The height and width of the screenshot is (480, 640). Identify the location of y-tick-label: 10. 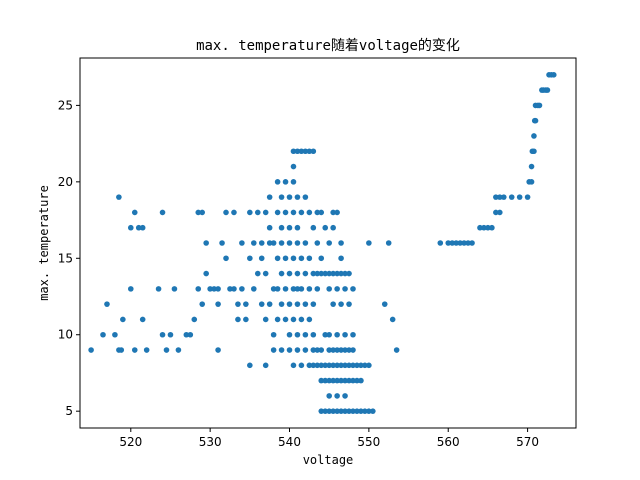
(65, 335).